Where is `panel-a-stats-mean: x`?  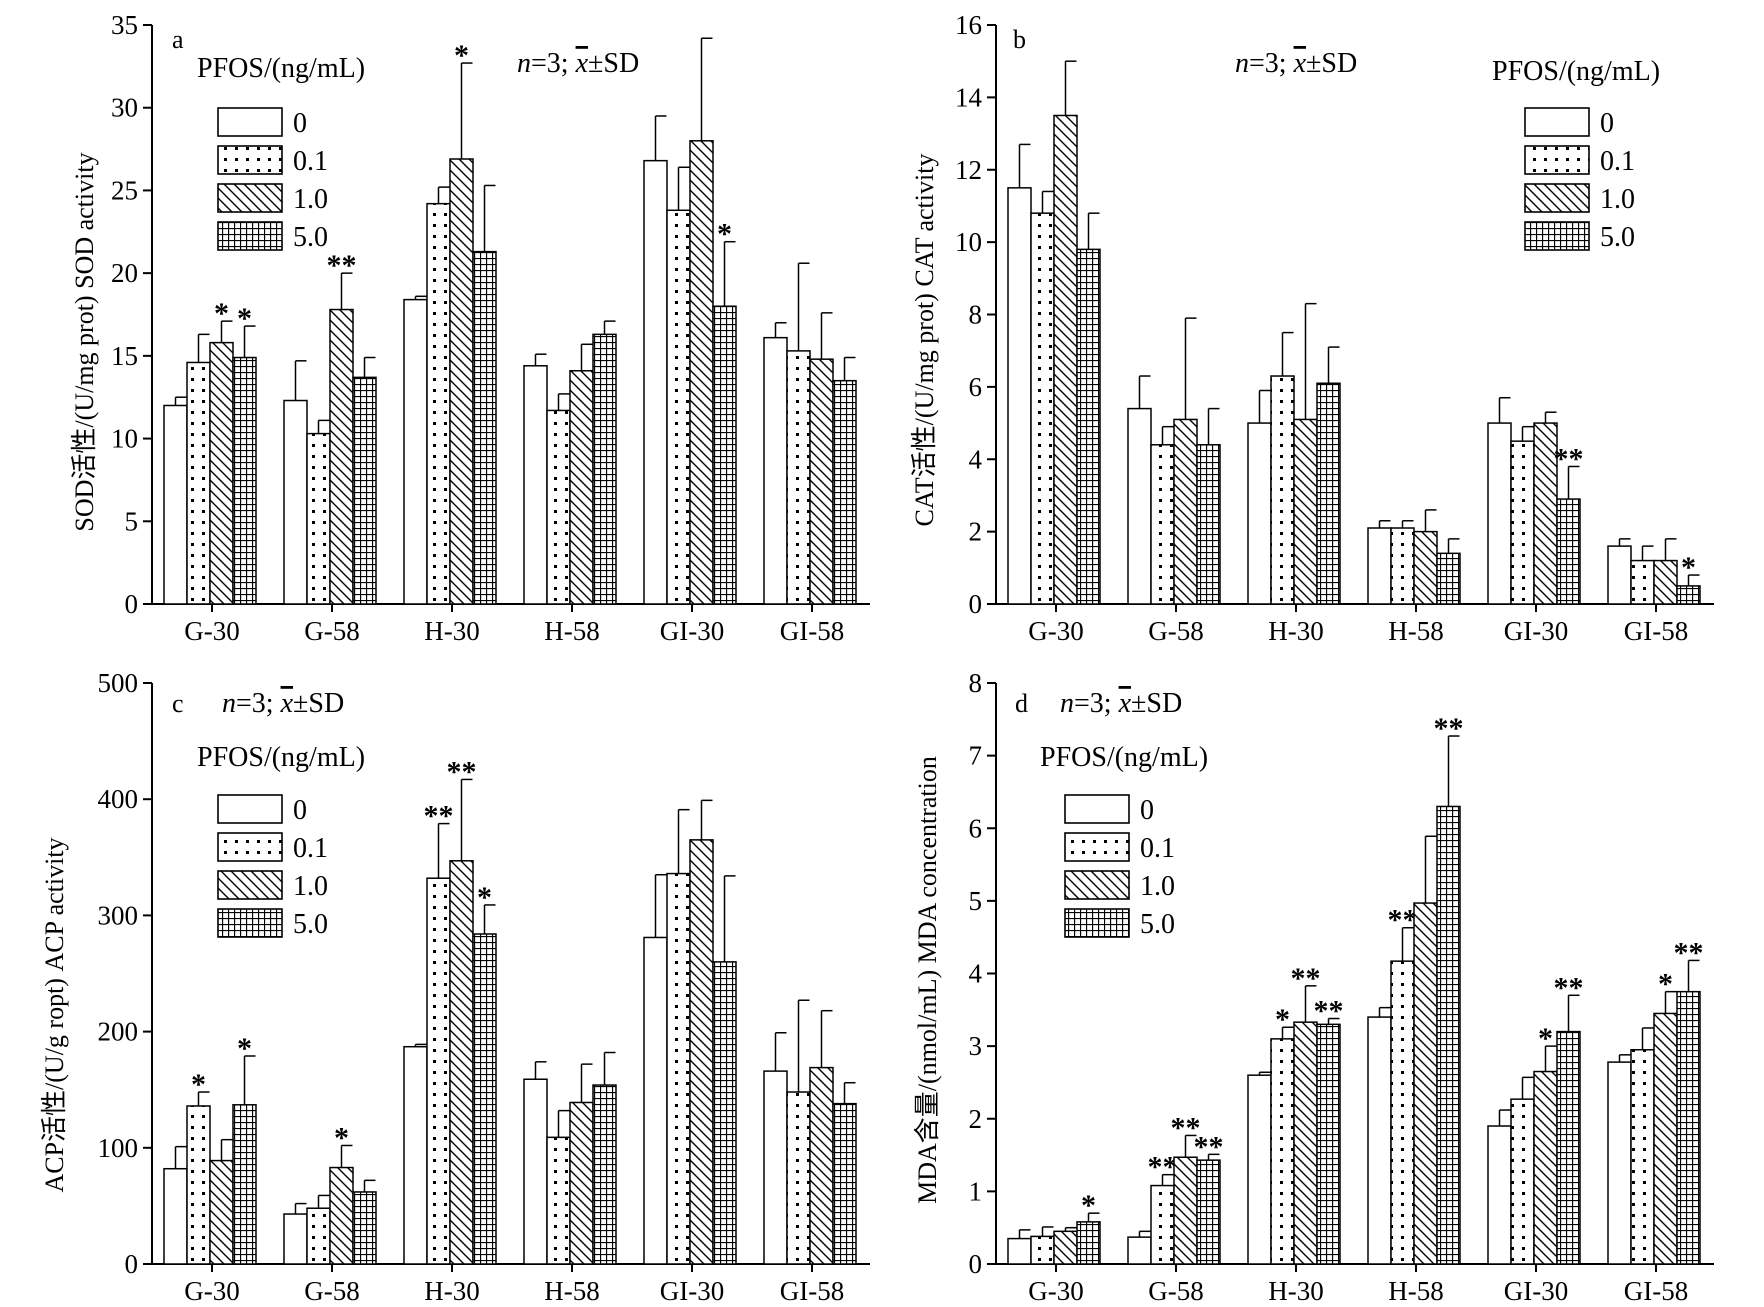
panel-a-stats-mean: x is located at coordinates (582, 63).